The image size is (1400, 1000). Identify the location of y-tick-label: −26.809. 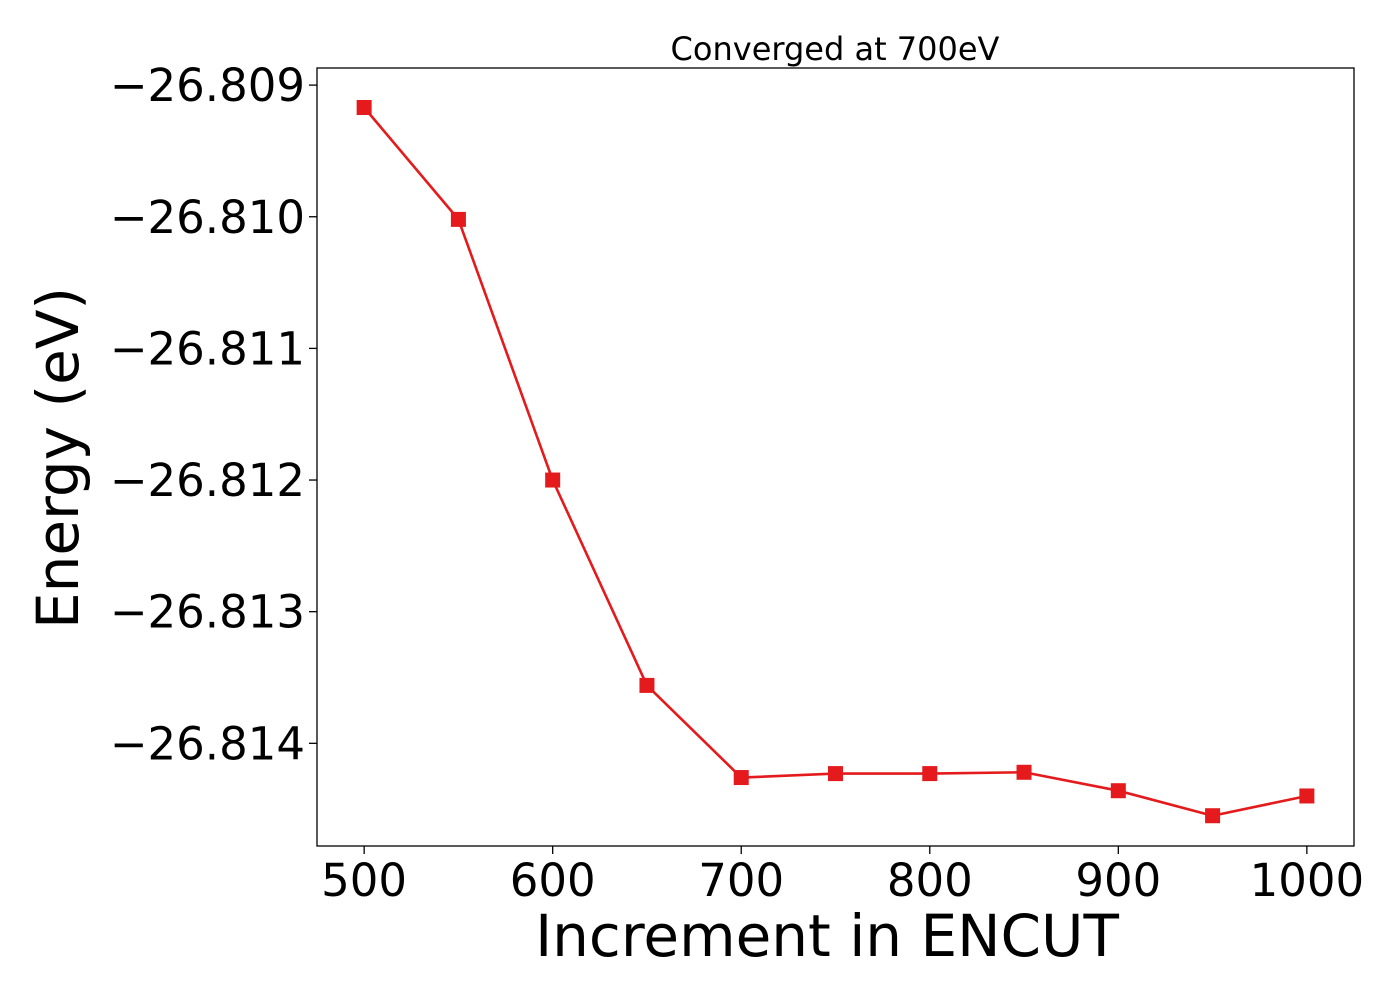
(207, 85).